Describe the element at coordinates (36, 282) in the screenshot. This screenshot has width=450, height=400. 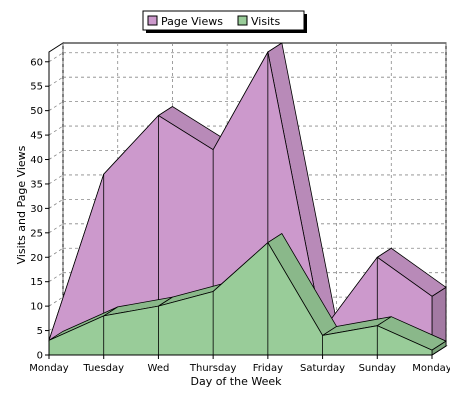
I see `y-tick-label: 15` at that location.